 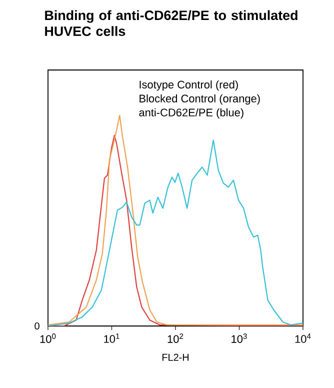 I want to click on chart-title: Binding of anti-CD62E/PE to stimulated HUVEC cells, so click(x=171, y=23).